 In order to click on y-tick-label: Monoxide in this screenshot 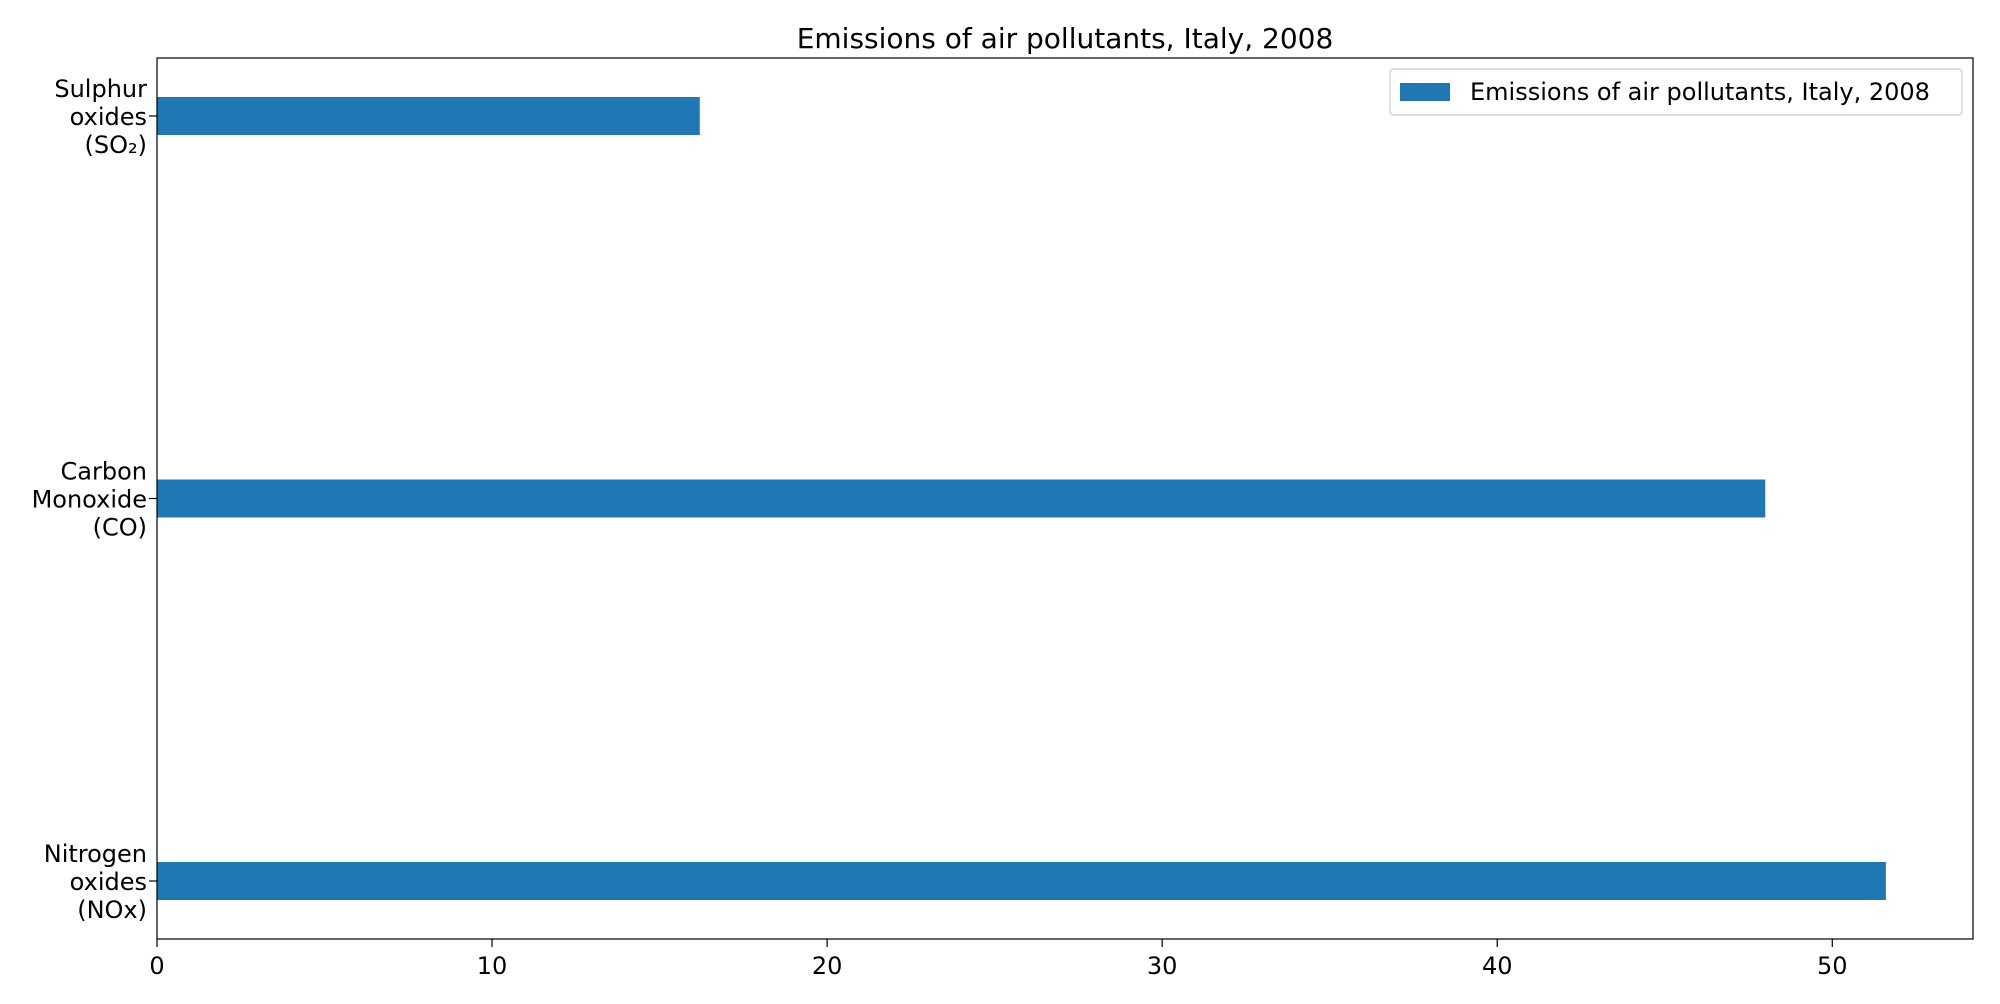, I will do `click(89, 500)`.